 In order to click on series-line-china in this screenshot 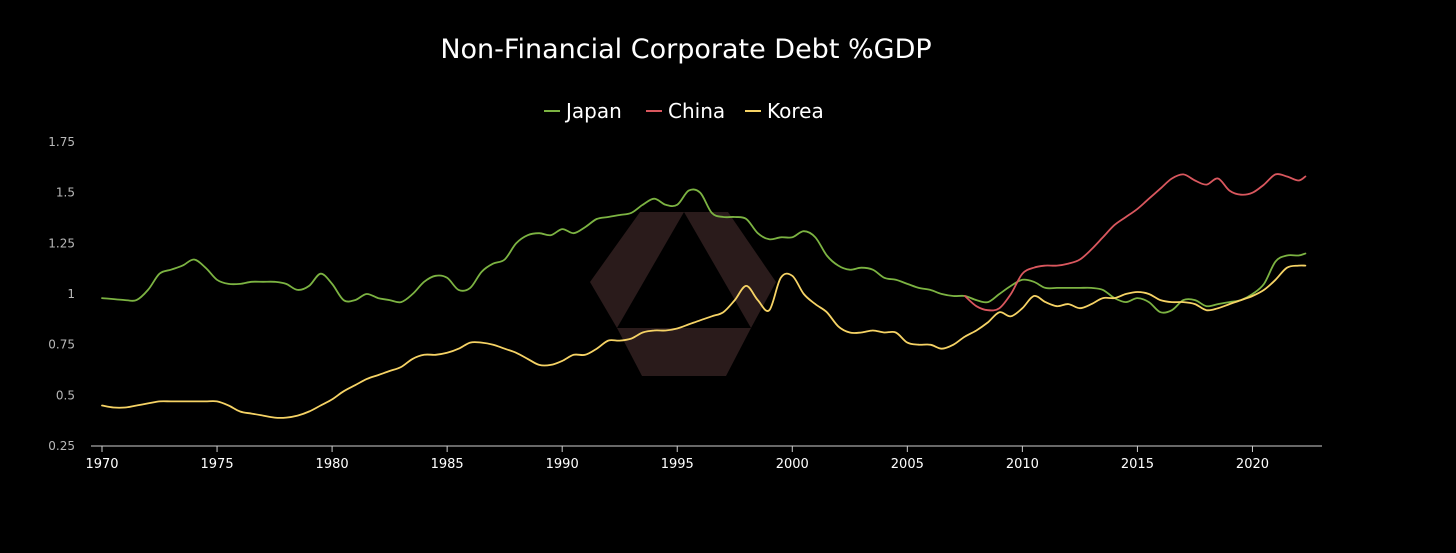, I will do `click(1135, 242)`.